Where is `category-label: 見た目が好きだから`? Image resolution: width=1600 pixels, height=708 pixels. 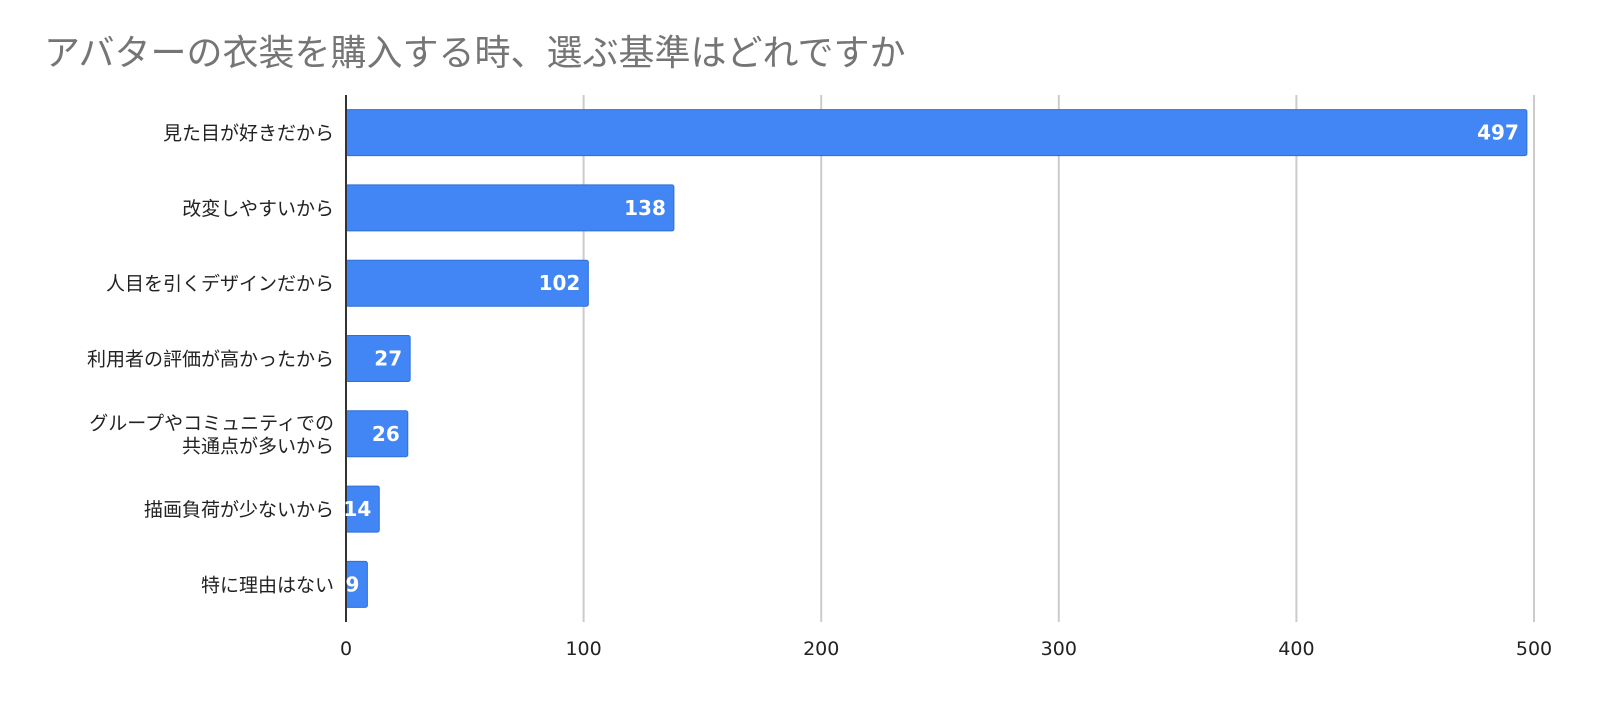
category-label: 見た目が好きだから is located at coordinates (248, 134).